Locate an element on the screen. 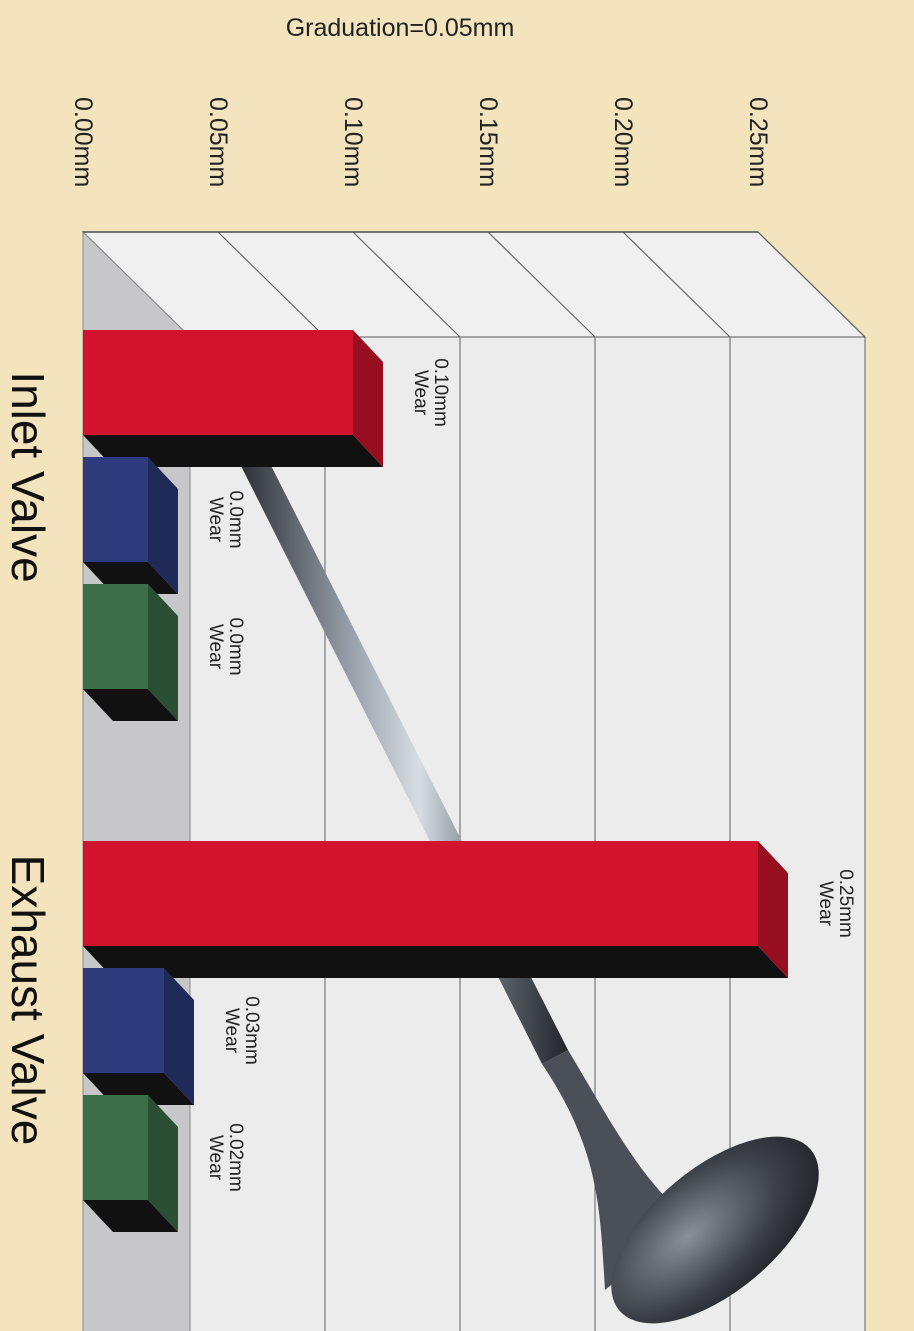 The height and width of the screenshot is (1331, 914). data-label: 0.10mmWear is located at coordinates (430, 392).